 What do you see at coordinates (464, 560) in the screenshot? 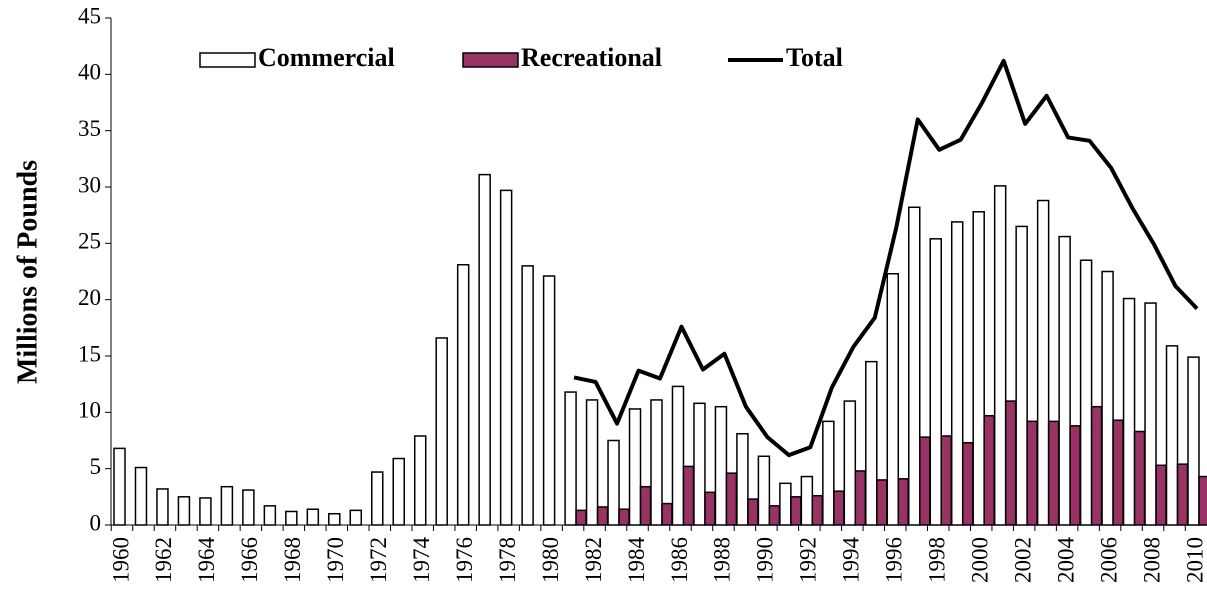
I see `x-tick-label: 1976` at bounding box center [464, 560].